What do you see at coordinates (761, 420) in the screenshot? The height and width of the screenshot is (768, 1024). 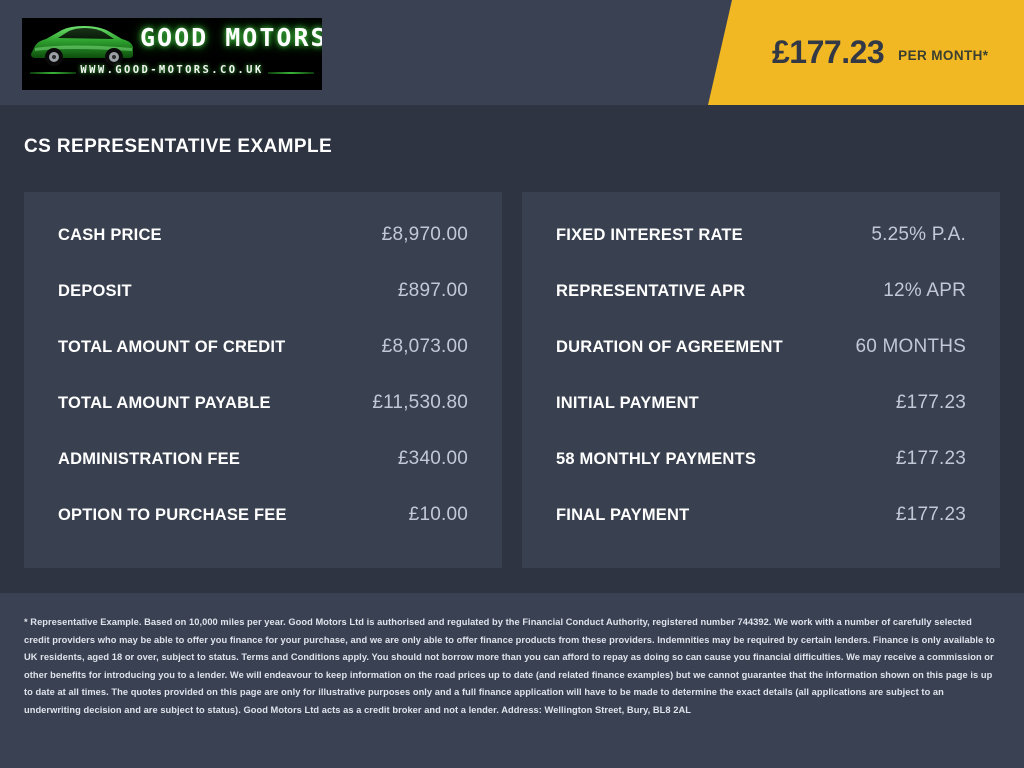 I see `table-row: INITIAL PAYMENT £177.23` at bounding box center [761, 420].